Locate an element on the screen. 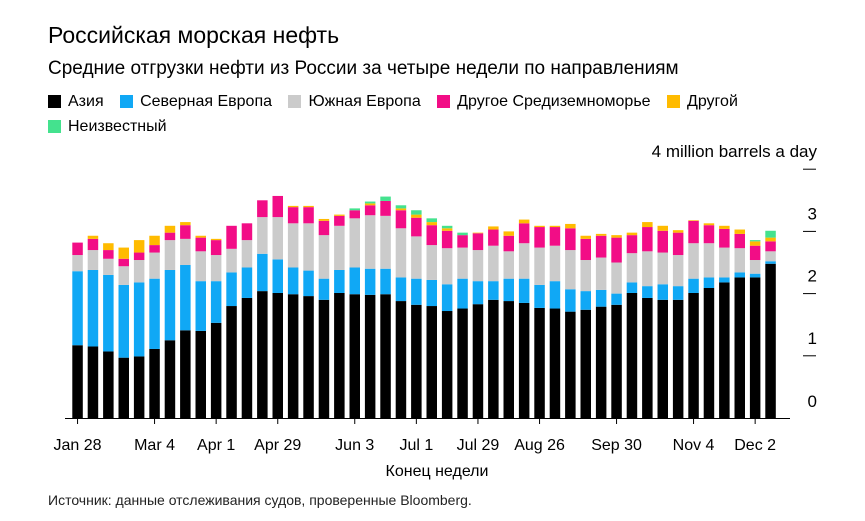 This screenshot has height=521, width=865. legend-label: Другое Средиземноморье is located at coordinates (554, 101).